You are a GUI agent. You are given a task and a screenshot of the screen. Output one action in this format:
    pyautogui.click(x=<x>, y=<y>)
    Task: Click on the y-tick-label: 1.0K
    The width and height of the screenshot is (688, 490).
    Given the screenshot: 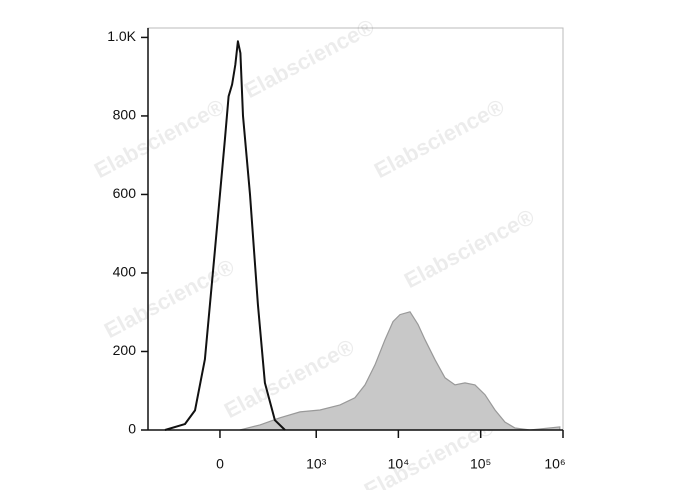 What is the action you would take?
    pyautogui.click(x=121, y=36)
    